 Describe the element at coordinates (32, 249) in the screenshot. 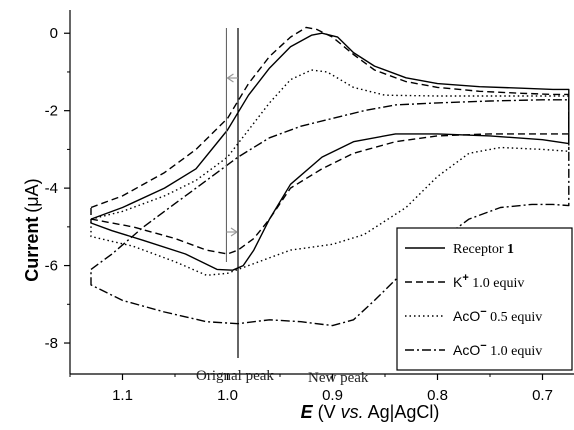

I see `y-axis-title-main: Current` at that location.